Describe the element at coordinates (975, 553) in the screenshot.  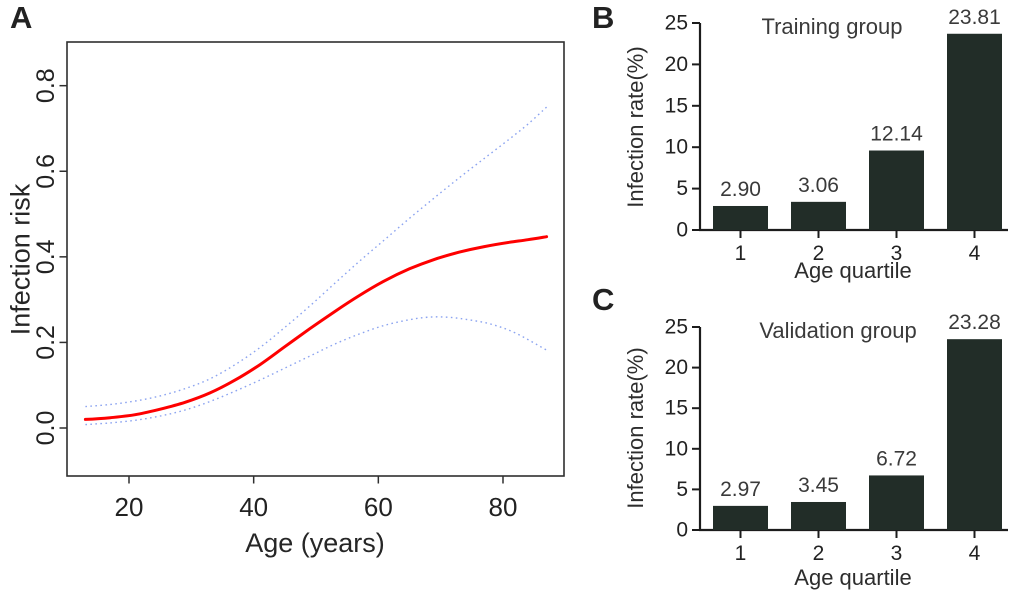
I see `panel-c-x-tick-label: 4` at that location.